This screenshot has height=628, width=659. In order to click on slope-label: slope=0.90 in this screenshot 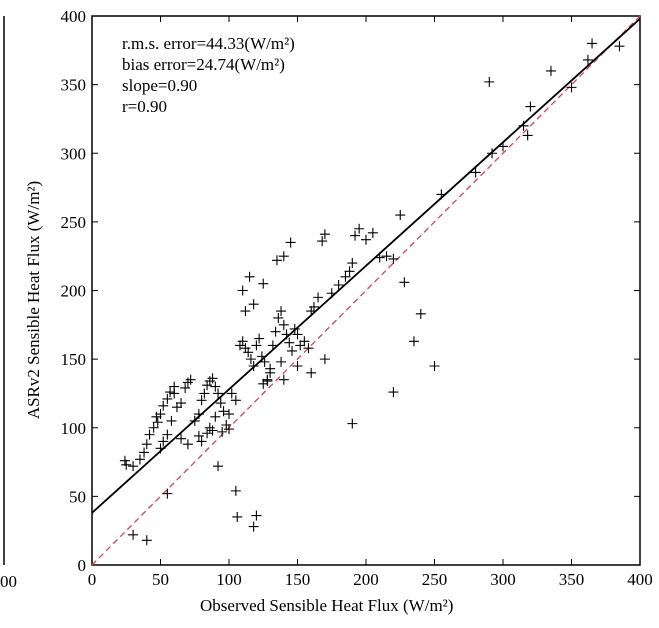, I will do `click(160, 85)`.